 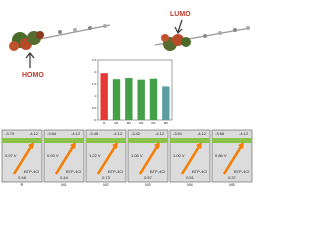 I want to click on voc: 0.93 V, so click(x=53, y=155).